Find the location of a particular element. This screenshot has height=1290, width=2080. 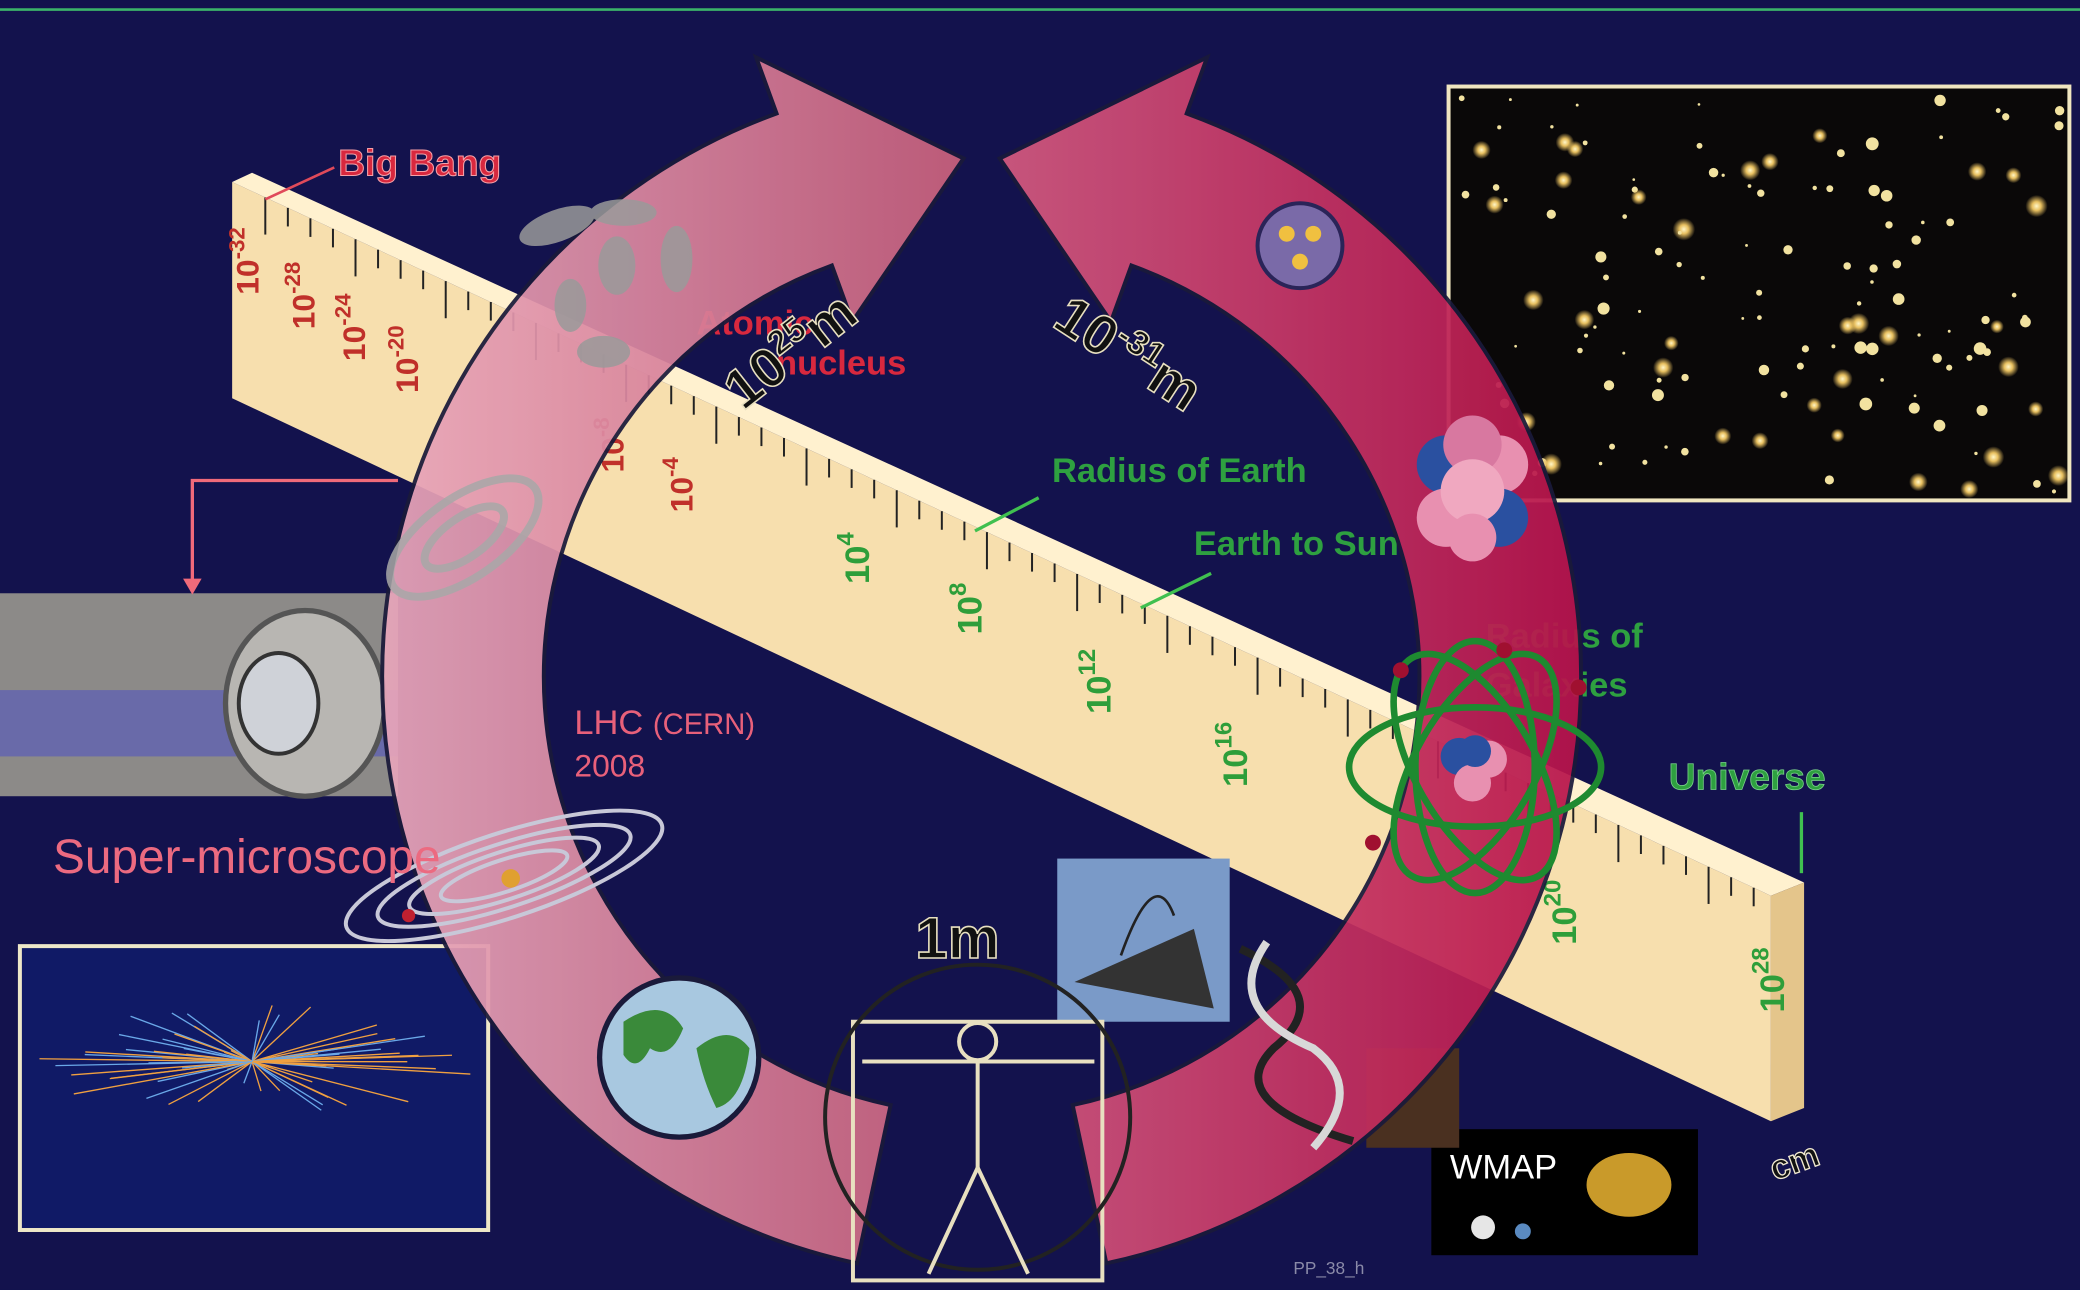

pointer is located at coordinates (1176, 590).